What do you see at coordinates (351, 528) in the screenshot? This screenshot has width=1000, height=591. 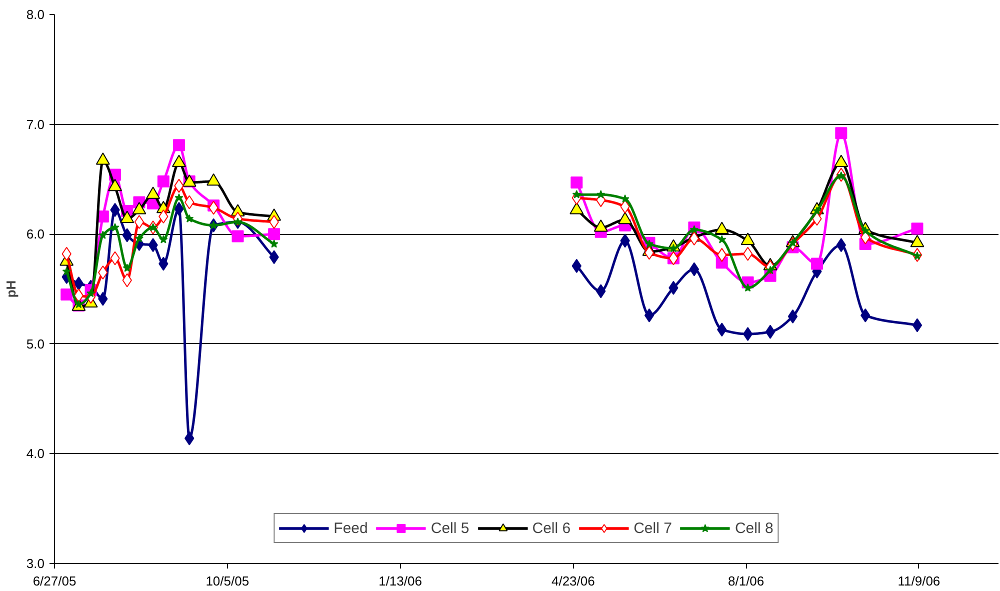 I see `legend-label: Feed` at bounding box center [351, 528].